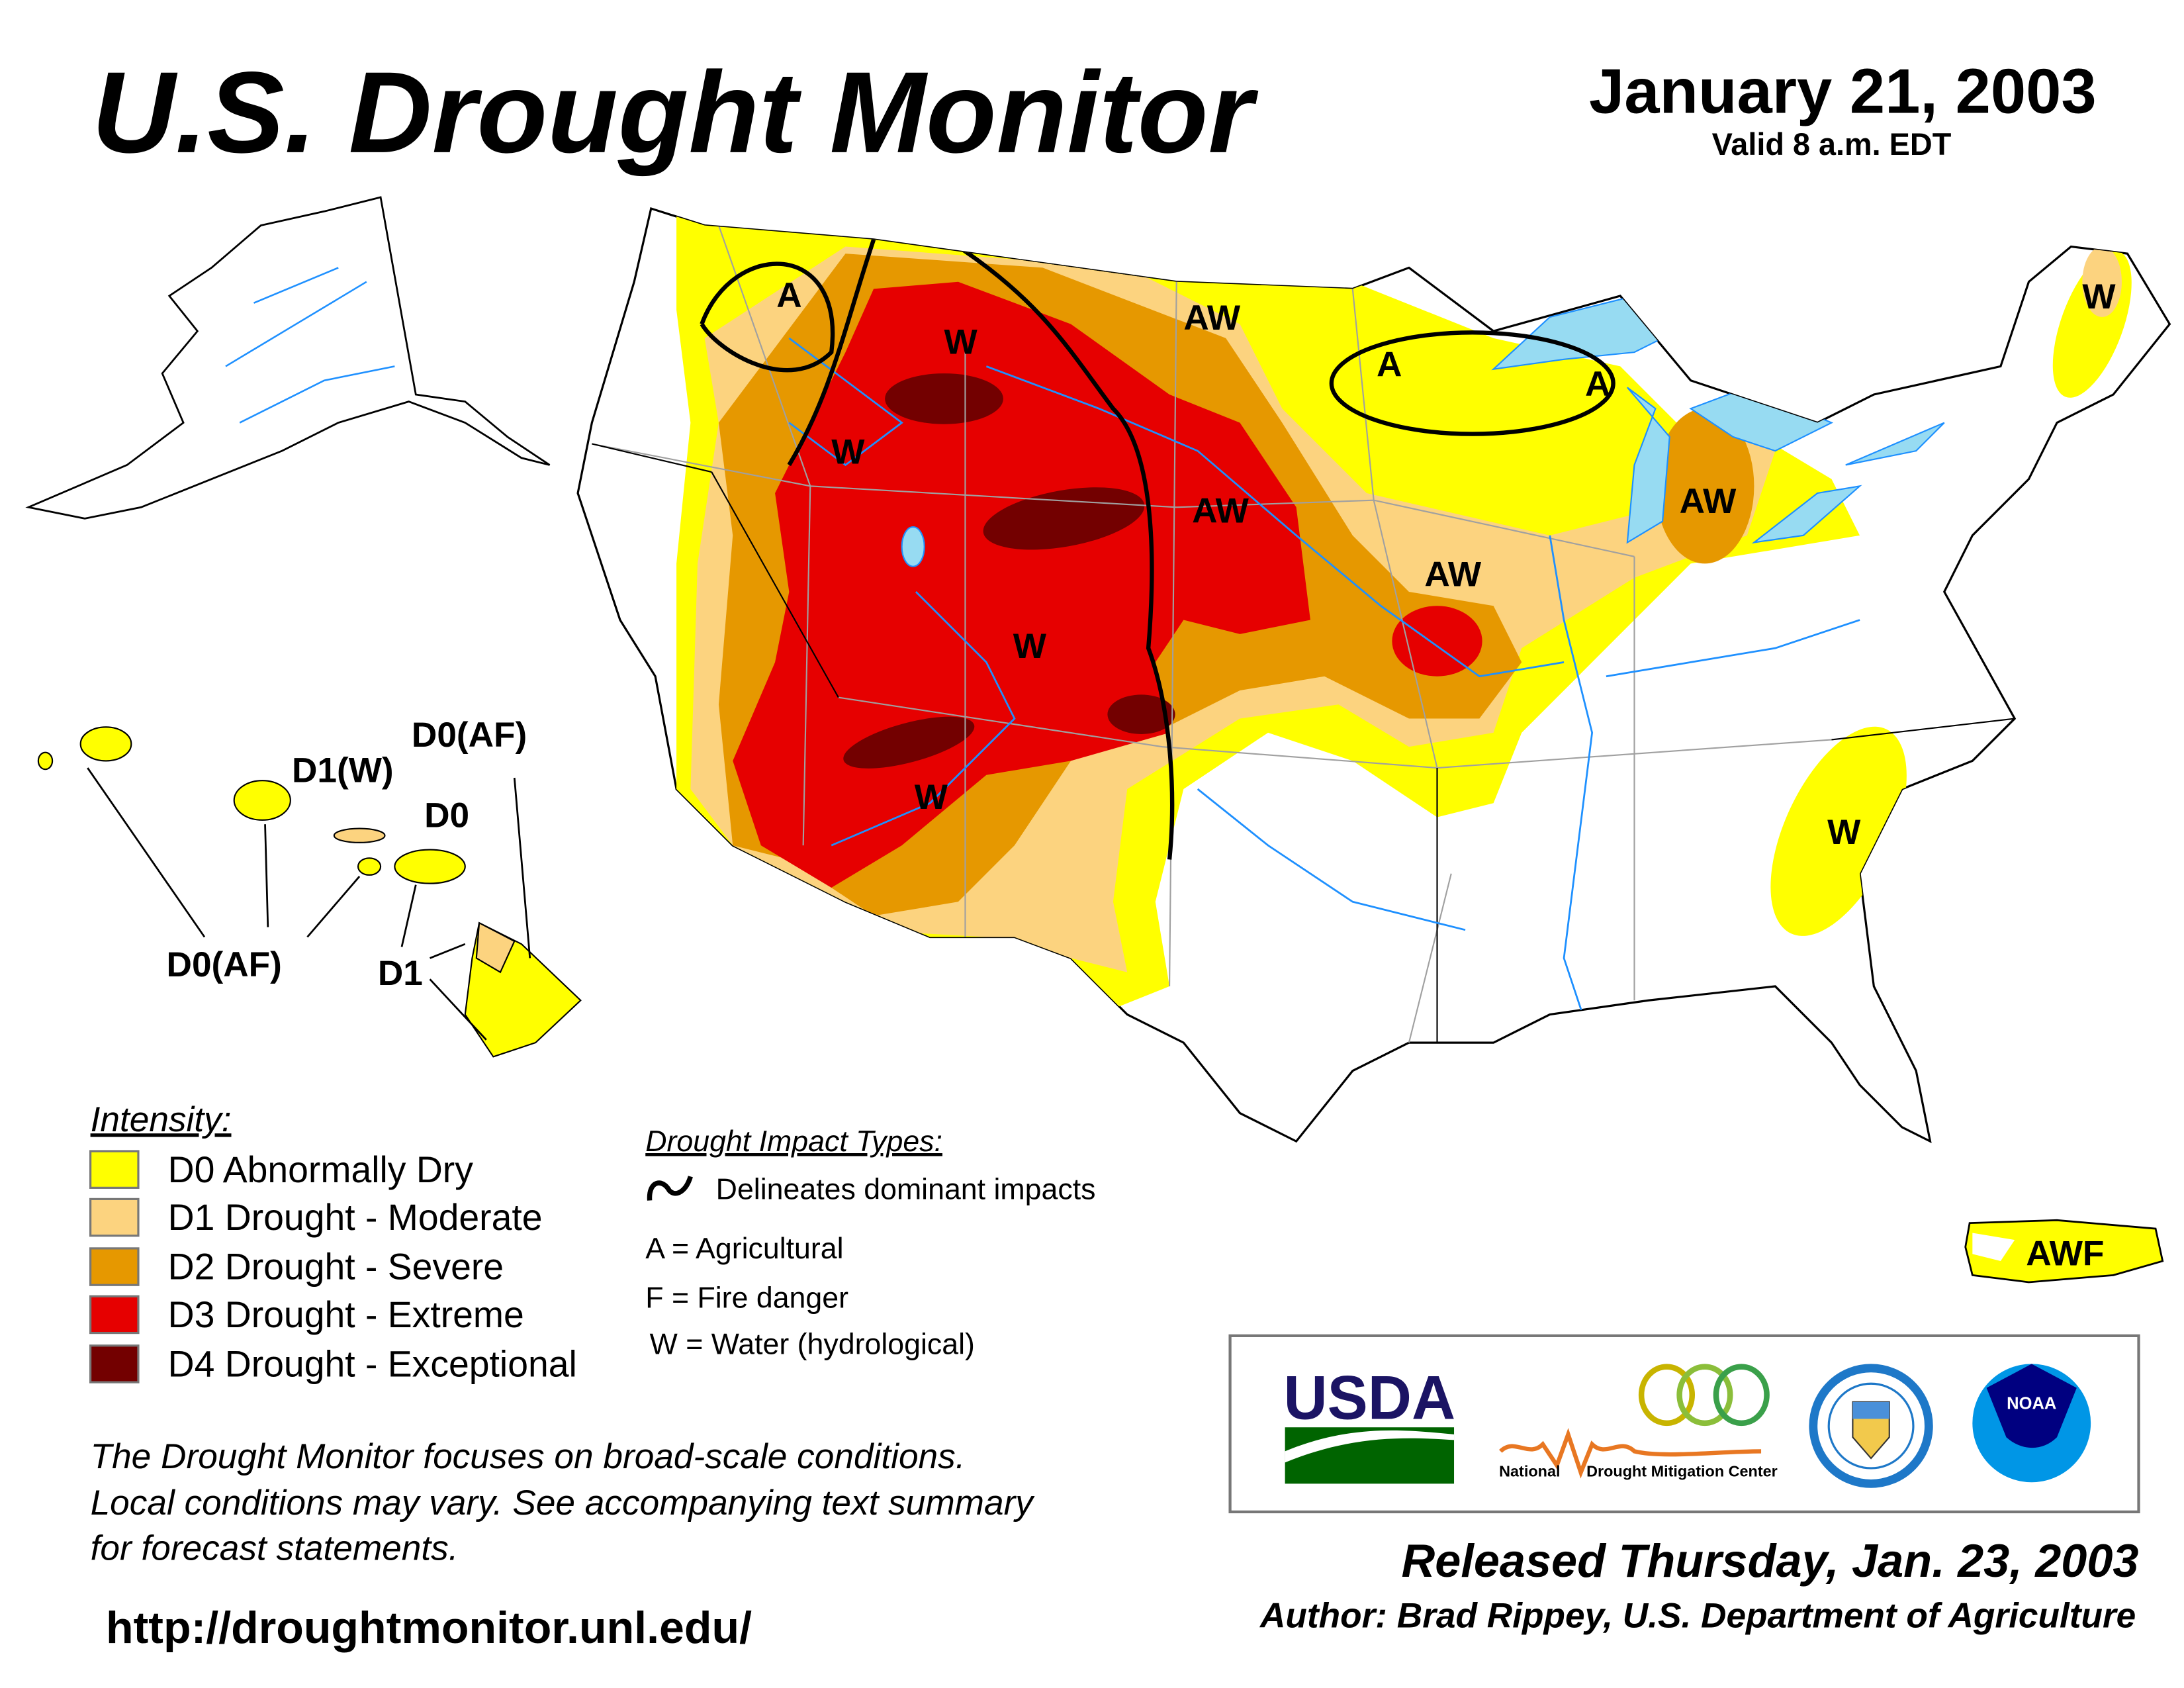 This screenshot has height=1688, width=2184. I want to click on alaska-map, so click(288, 358).